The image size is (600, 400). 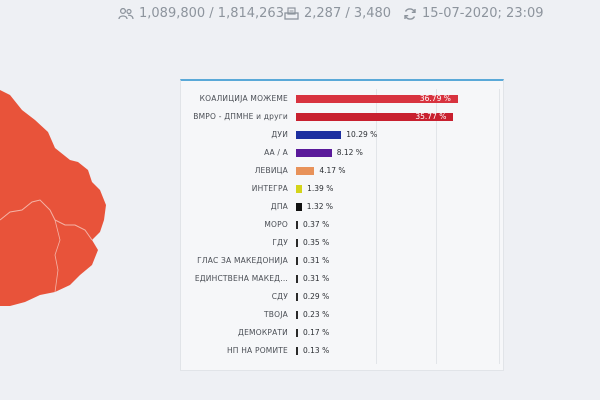 What do you see at coordinates (349, 152) in the screenshot?
I see `percent-label: 8.12 %` at bounding box center [349, 152].